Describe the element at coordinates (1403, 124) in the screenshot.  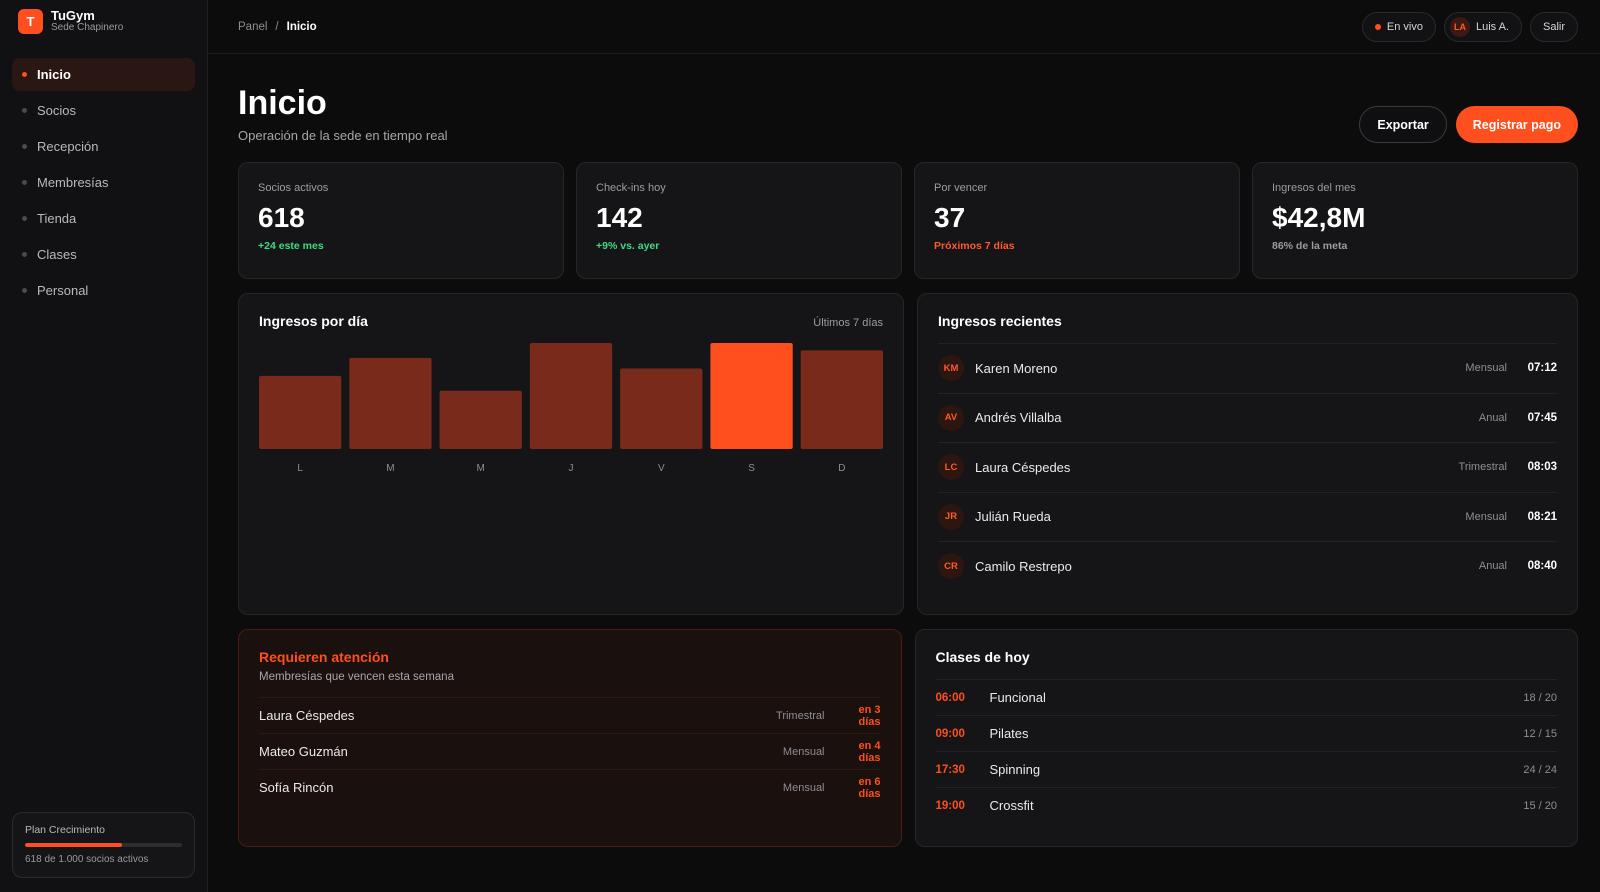
I see `export-button: Exportar` at that location.